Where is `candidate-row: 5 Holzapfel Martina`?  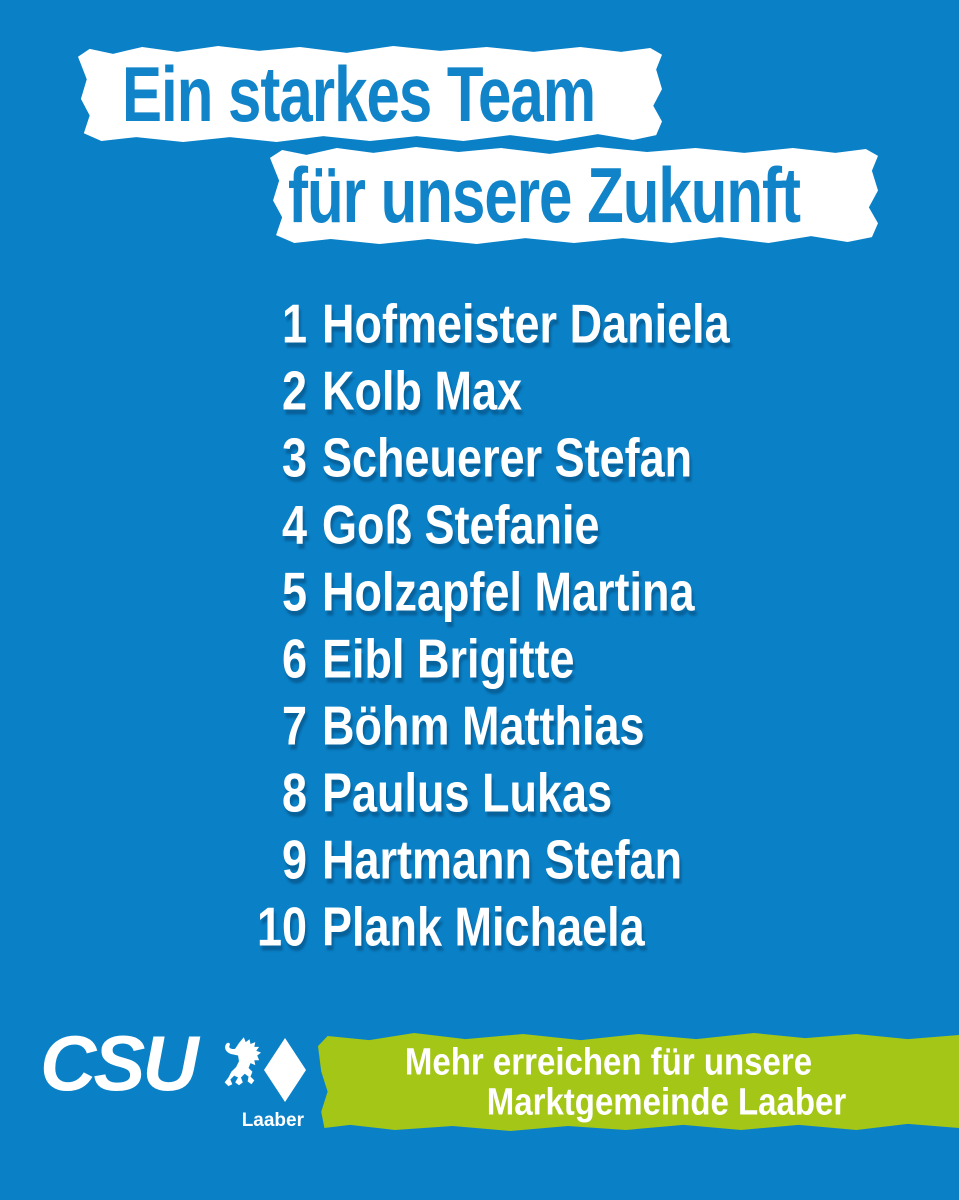 candidate-row: 5 Holzapfel Martina is located at coordinates (482, 592).